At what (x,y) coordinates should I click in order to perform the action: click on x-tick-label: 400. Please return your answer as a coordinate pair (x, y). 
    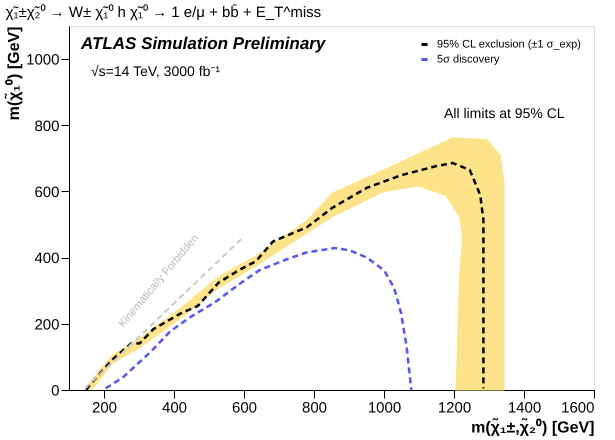
    Looking at the image, I should click on (175, 408).